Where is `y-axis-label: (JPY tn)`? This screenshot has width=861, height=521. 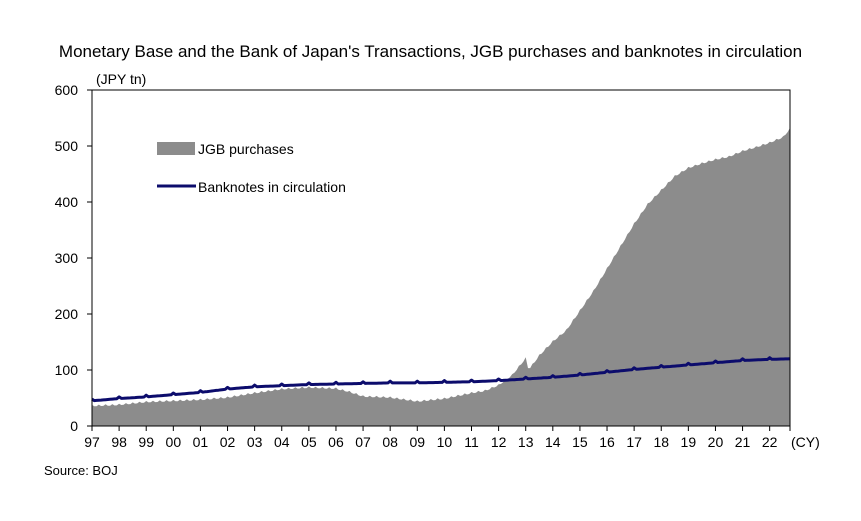 y-axis-label: (JPY tn) is located at coordinates (121, 79).